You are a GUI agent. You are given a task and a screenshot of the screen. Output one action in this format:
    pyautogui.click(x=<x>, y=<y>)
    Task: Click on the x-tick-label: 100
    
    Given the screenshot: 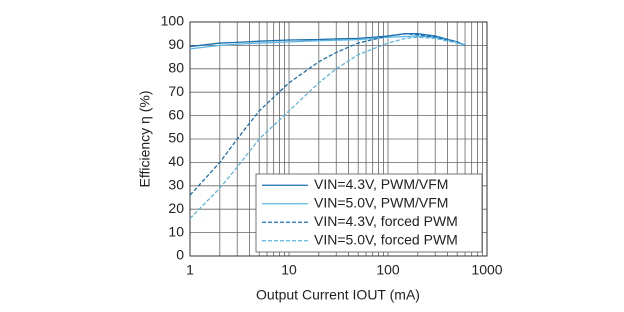 What is the action you would take?
    pyautogui.click(x=388, y=270)
    